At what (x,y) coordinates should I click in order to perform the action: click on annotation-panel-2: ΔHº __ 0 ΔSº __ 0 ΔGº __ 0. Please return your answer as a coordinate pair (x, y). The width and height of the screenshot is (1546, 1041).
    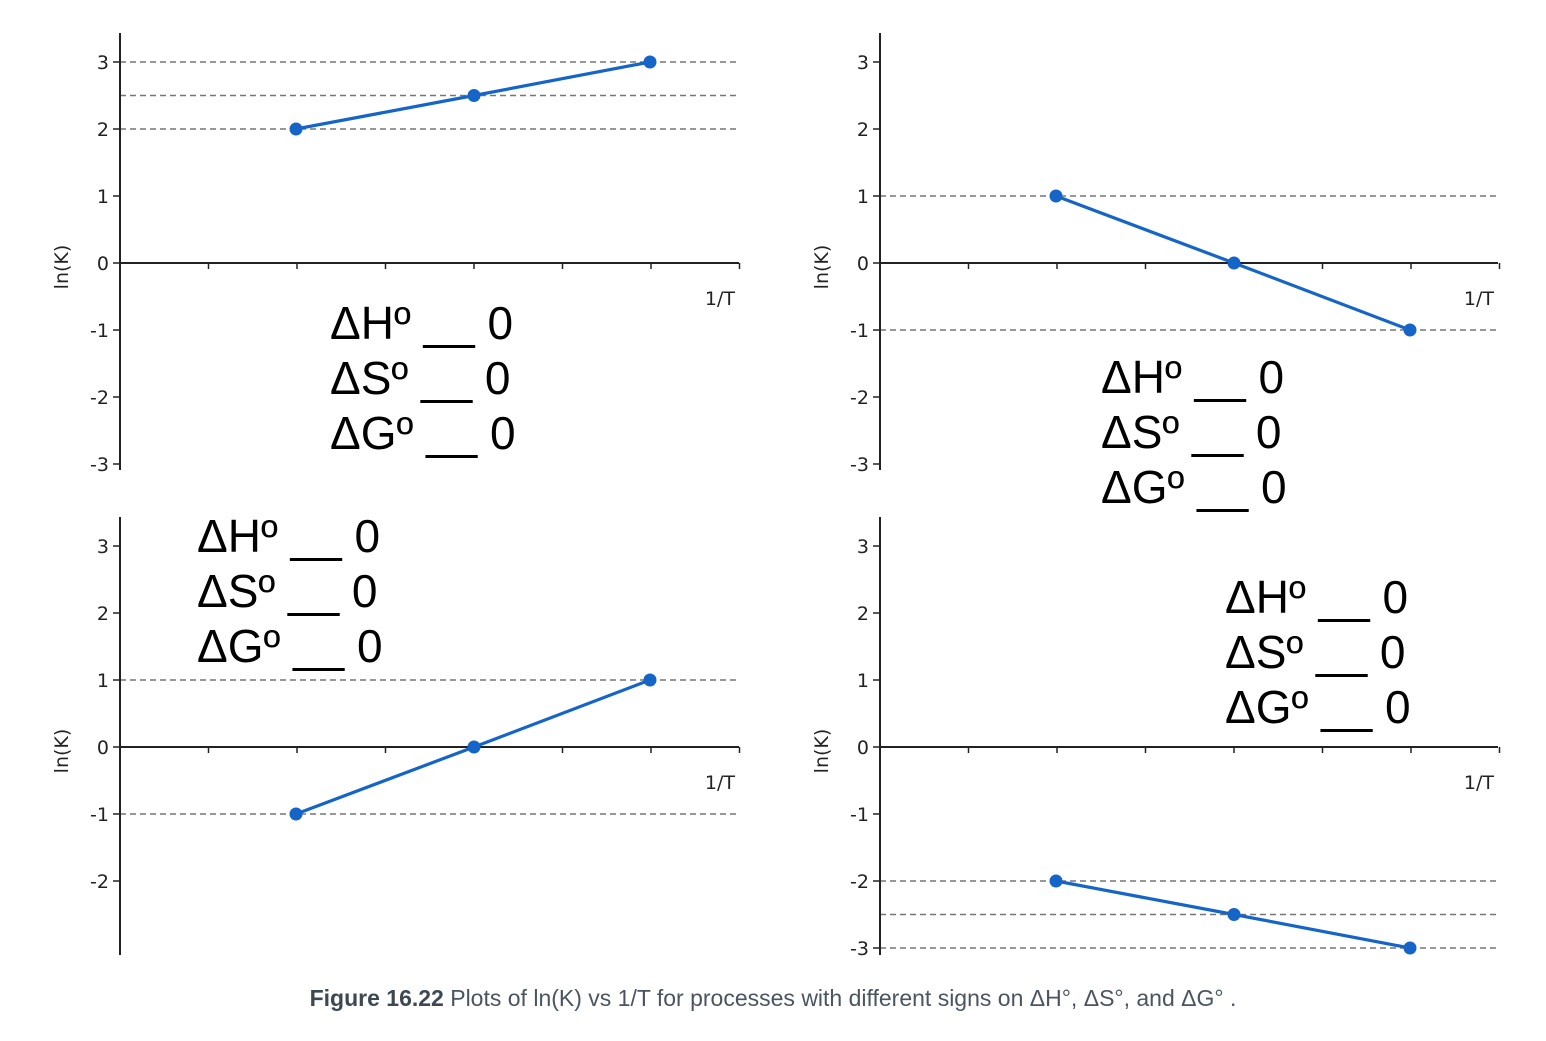
    Looking at the image, I should click on (1194, 432).